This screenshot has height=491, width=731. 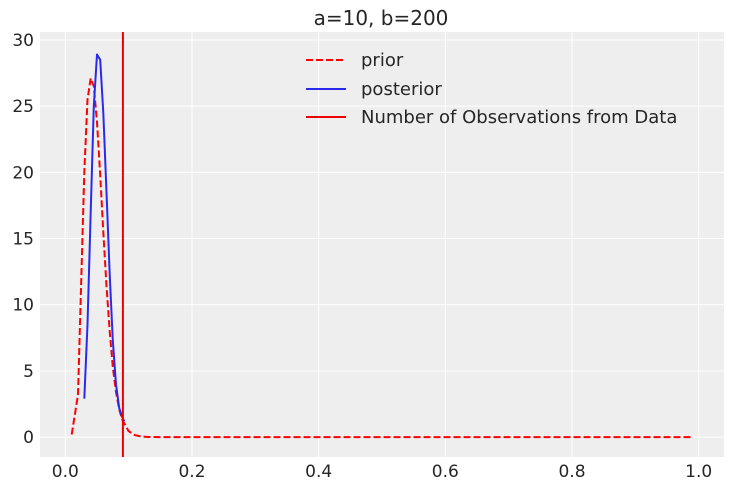 I want to click on y-tick-label: 10, so click(x=23, y=306).